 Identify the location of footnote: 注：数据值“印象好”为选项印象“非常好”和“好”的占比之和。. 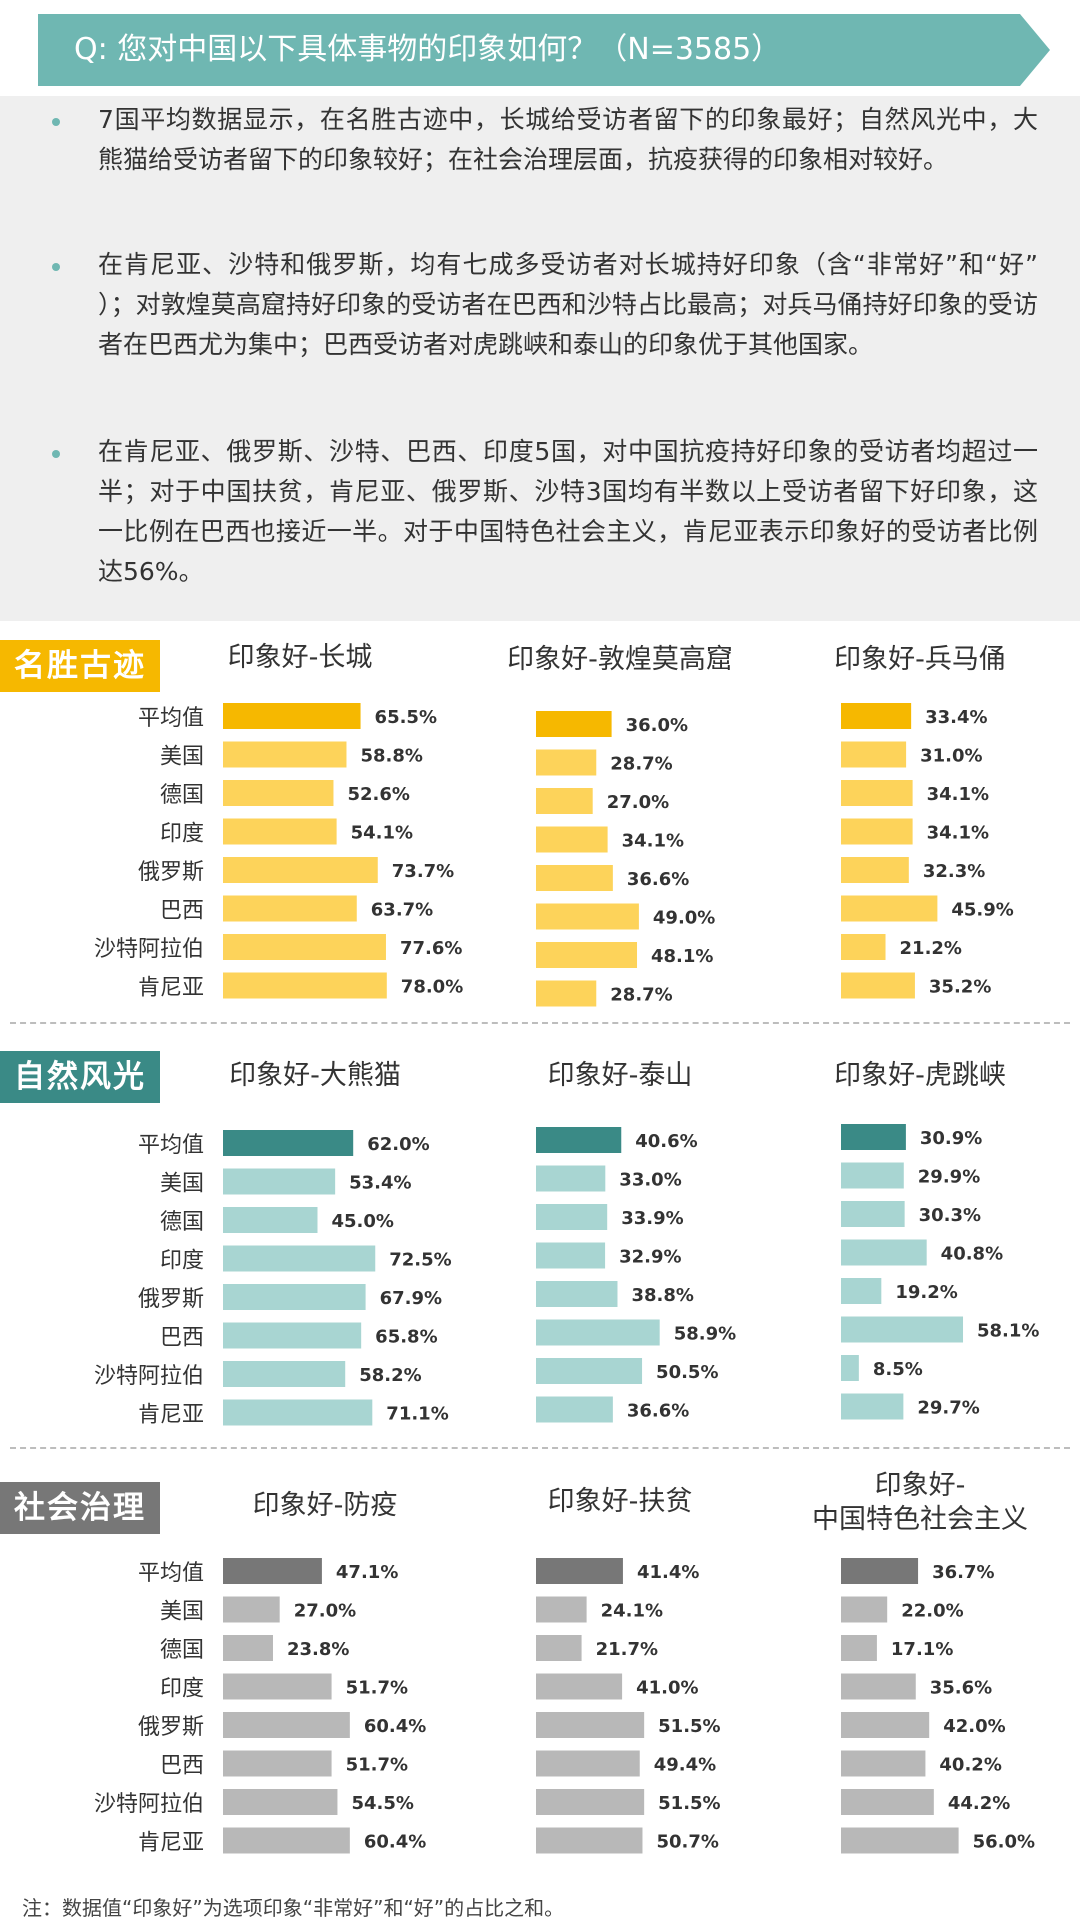
(293, 1908).